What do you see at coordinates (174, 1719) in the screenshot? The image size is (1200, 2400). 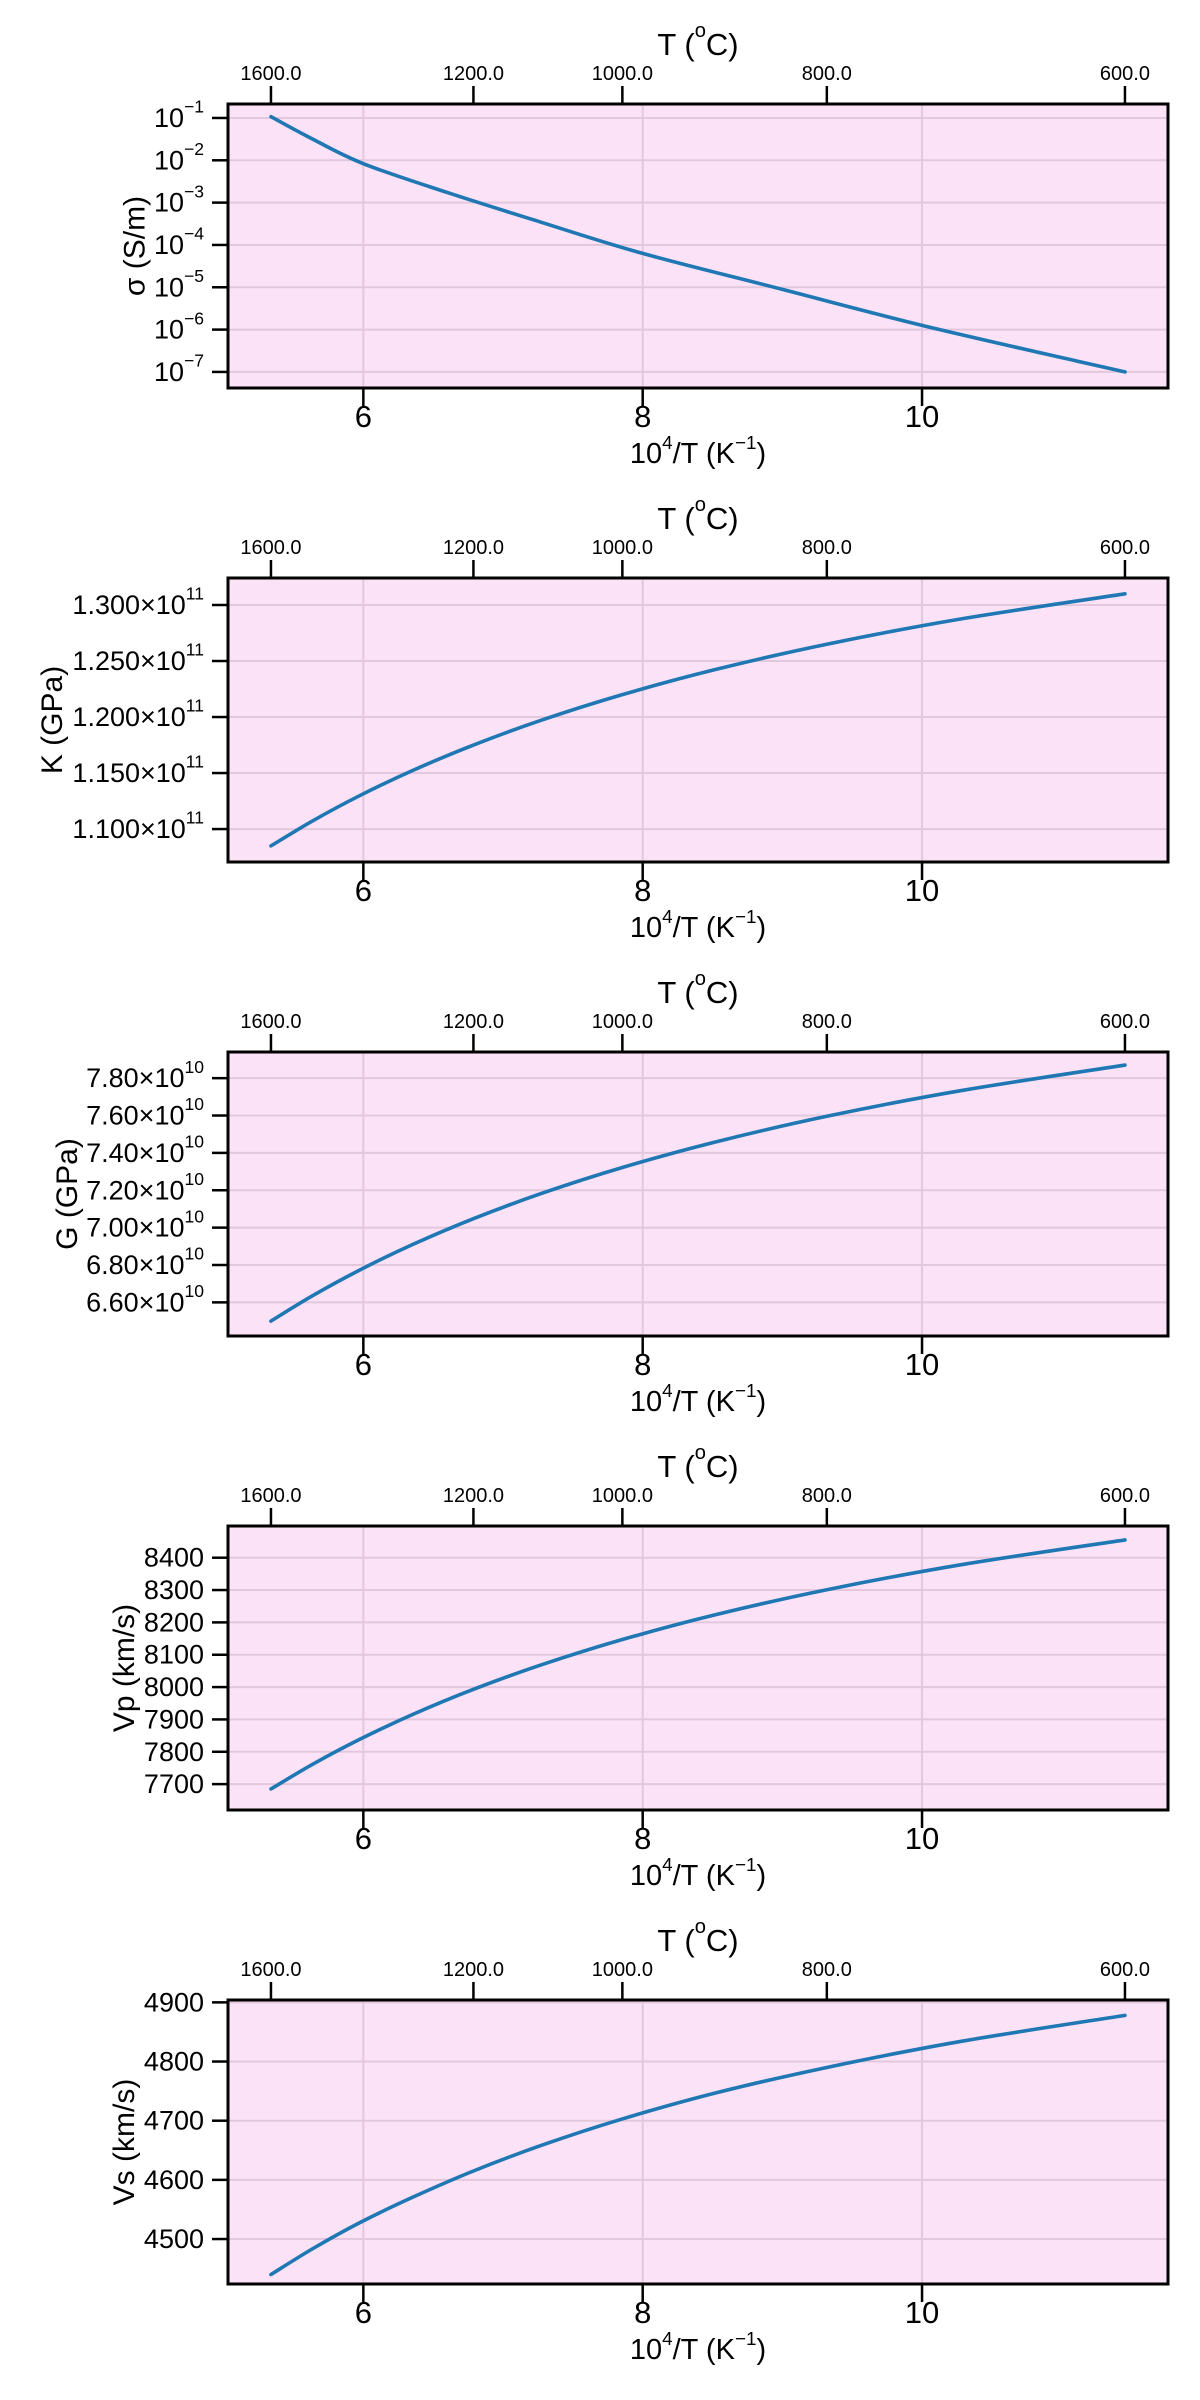 I see `y-tick-label: 7900` at bounding box center [174, 1719].